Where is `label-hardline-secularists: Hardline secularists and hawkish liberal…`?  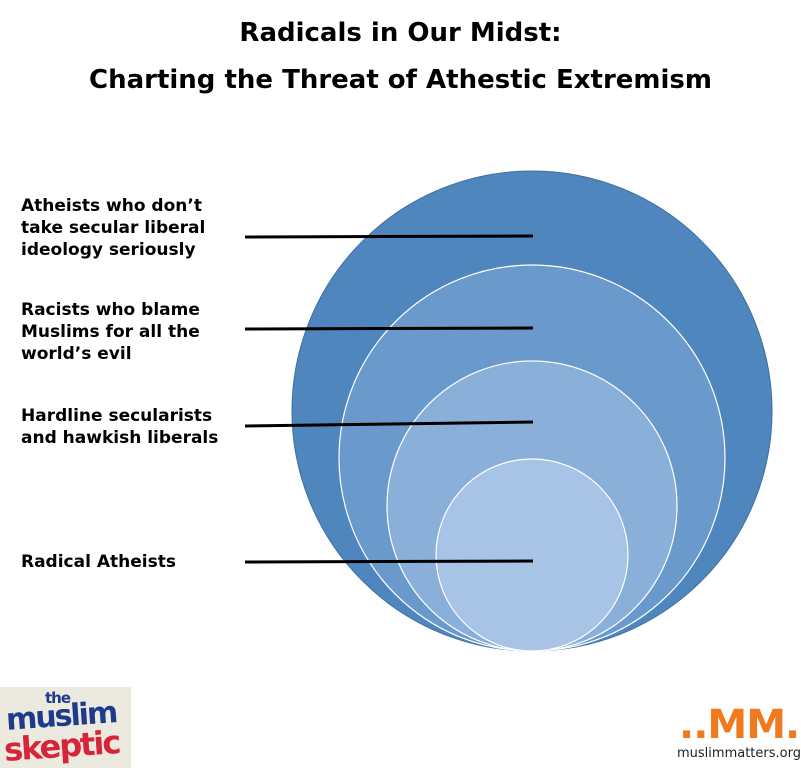 label-hardline-secularists: Hardline secularists and hawkish liberal… is located at coordinates (120, 427).